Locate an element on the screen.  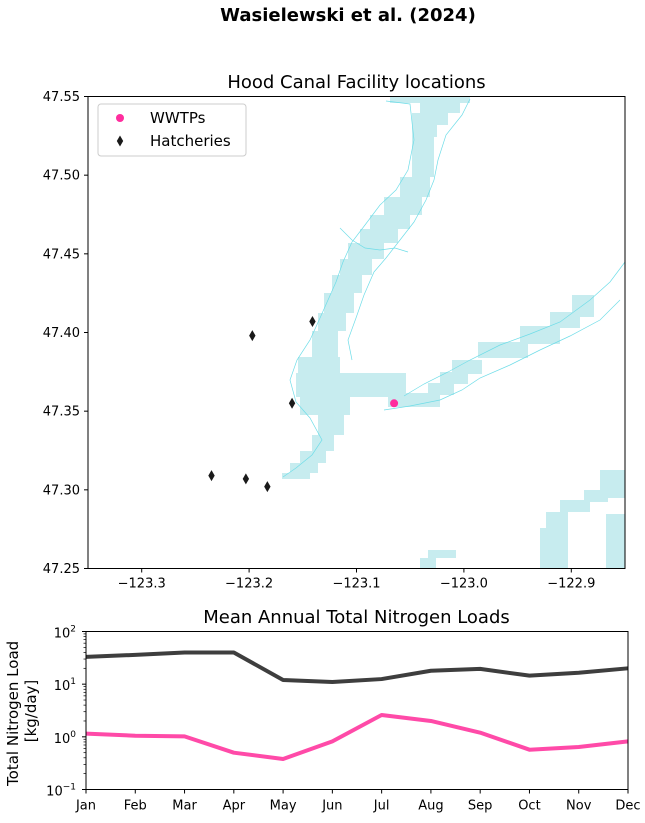
loads-x-tick-label: Feb is located at coordinates (135, 806).